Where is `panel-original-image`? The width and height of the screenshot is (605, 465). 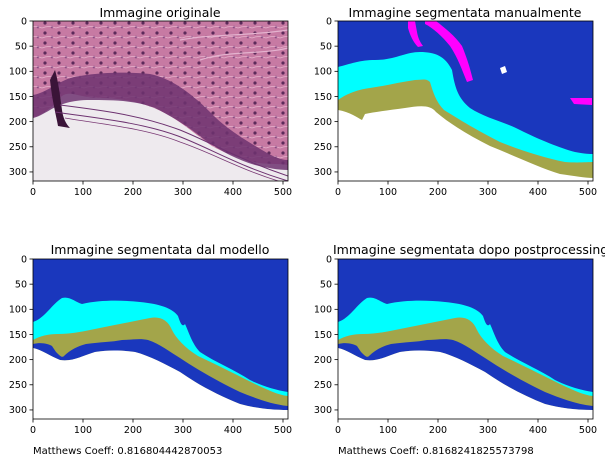
panel-original-image is located at coordinates (160, 101).